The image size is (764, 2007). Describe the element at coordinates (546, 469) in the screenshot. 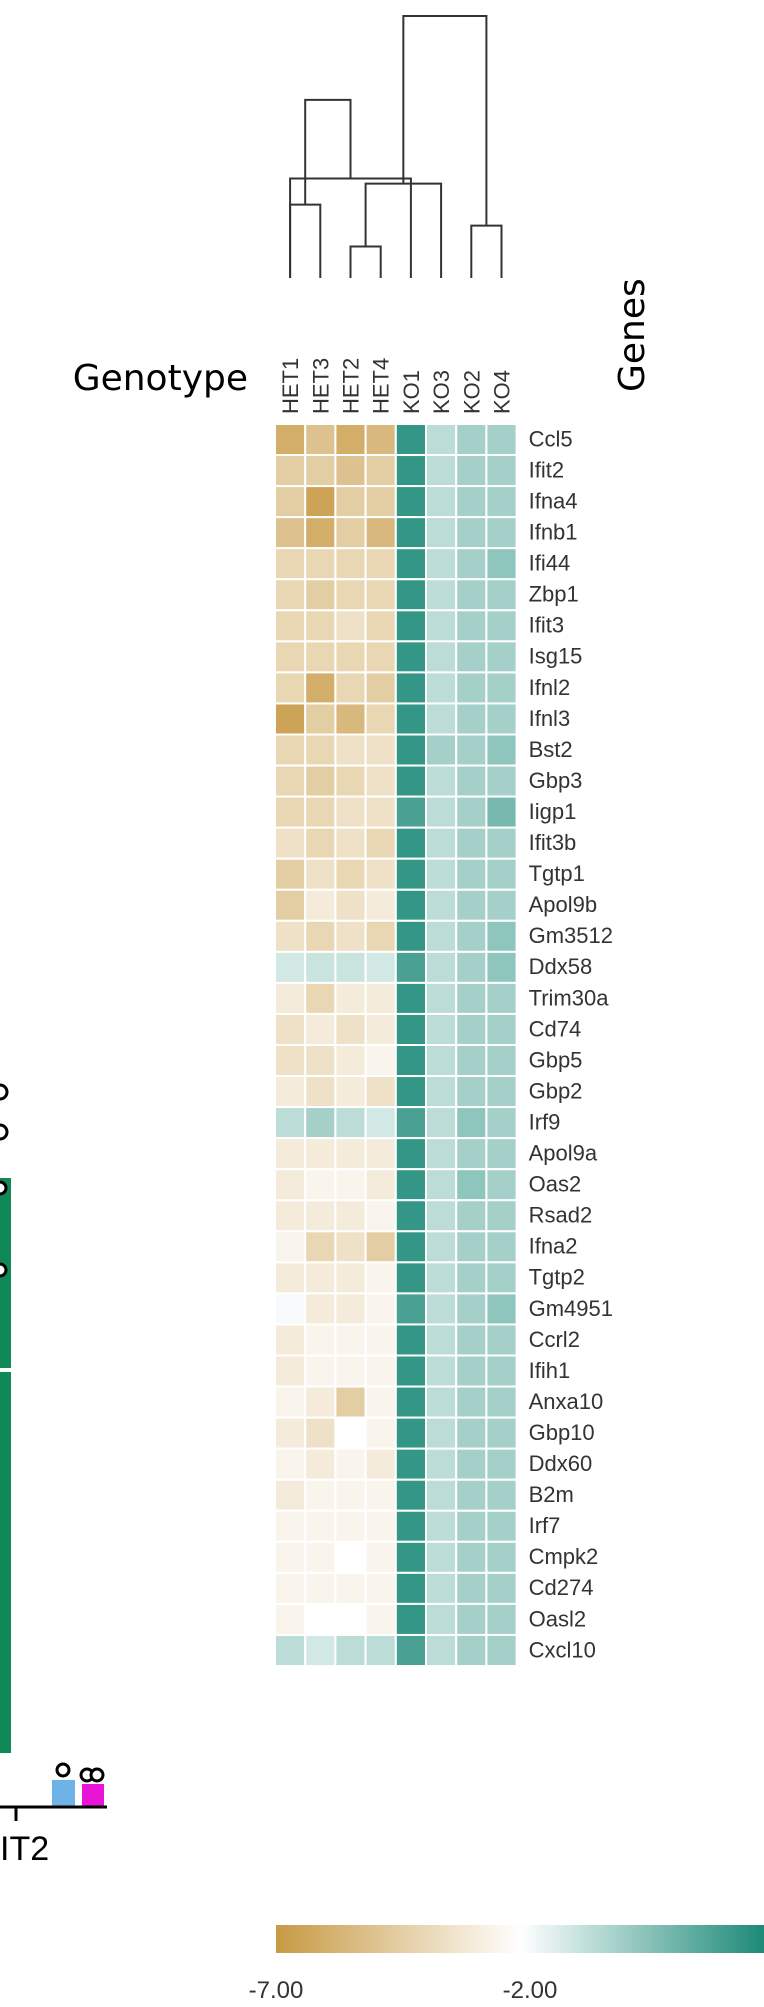

I see `row-label: Ifit2` at that location.